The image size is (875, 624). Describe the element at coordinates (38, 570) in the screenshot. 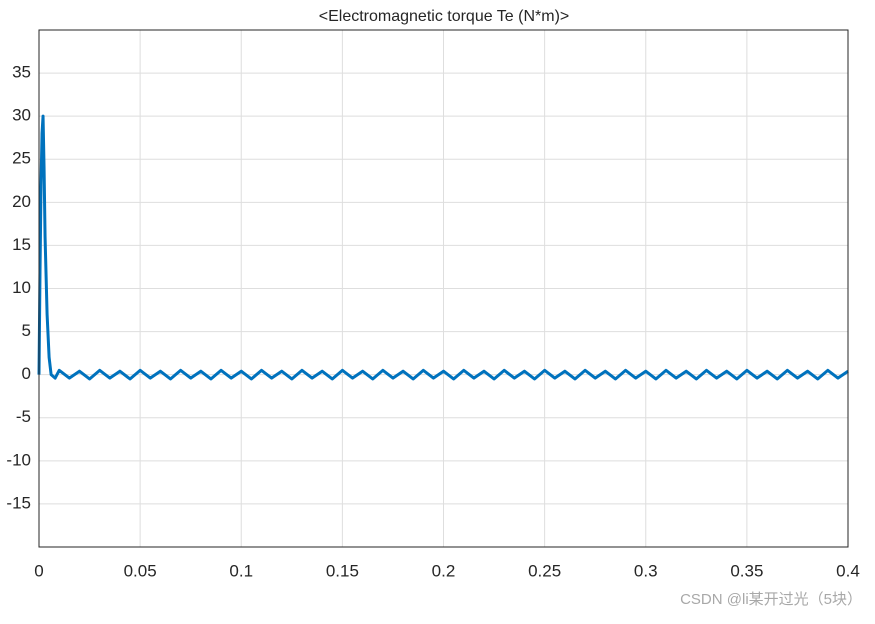

I see `x-tick-label: 0` at that location.